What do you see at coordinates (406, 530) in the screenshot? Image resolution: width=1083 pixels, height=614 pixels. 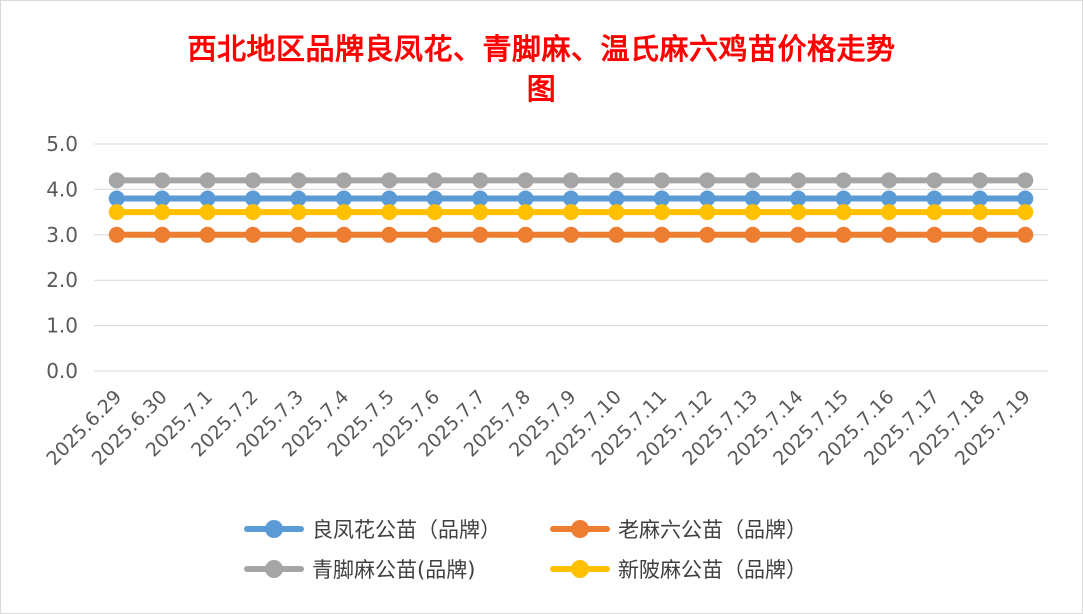 I see `legend-label-series-1: 良凤花公苗（品牌）` at bounding box center [406, 530].